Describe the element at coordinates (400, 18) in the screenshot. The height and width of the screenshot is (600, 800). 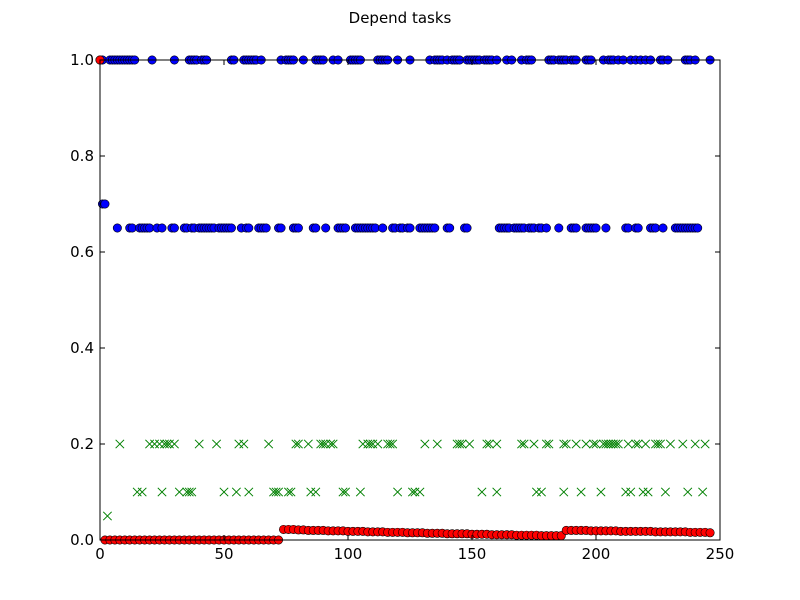
I see `chart-title: Depend tasks` at that location.